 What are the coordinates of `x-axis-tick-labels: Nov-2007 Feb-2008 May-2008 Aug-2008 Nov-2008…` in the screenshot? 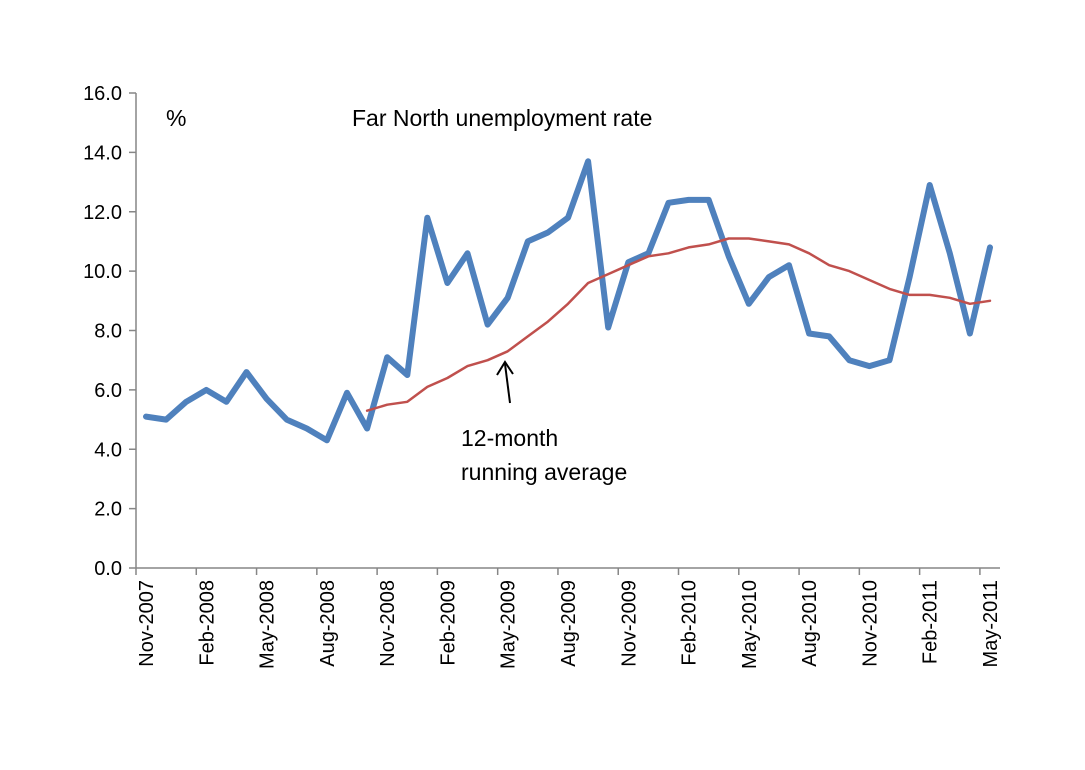 It's located at (569, 624).